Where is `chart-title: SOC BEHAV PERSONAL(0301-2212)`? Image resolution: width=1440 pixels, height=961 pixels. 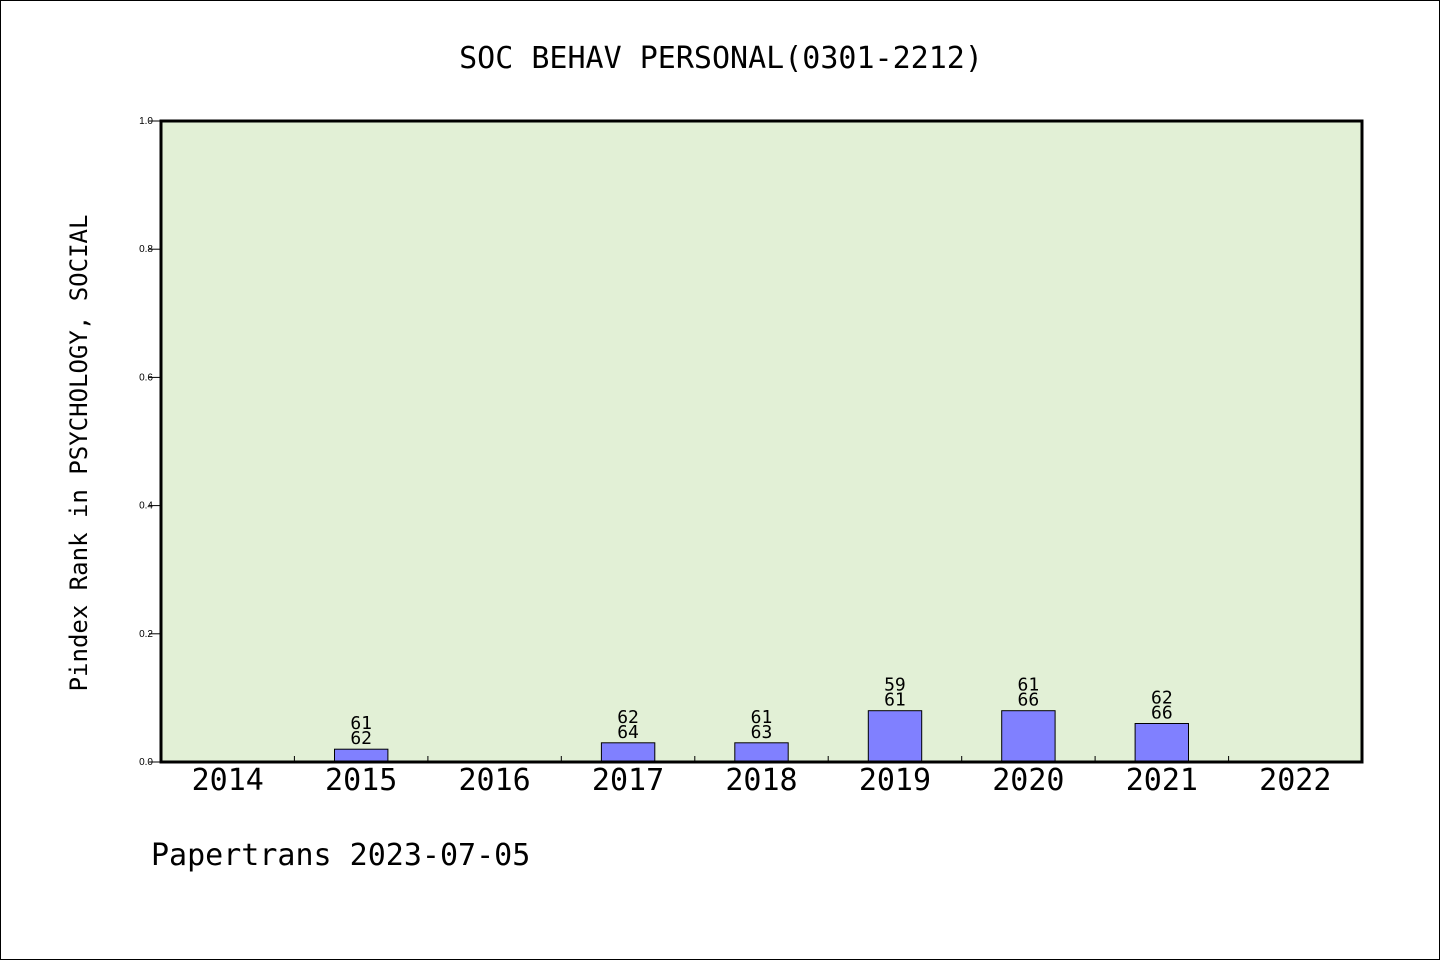
chart-title: SOC BEHAV PERSONAL(0301-2212) is located at coordinates (721, 58).